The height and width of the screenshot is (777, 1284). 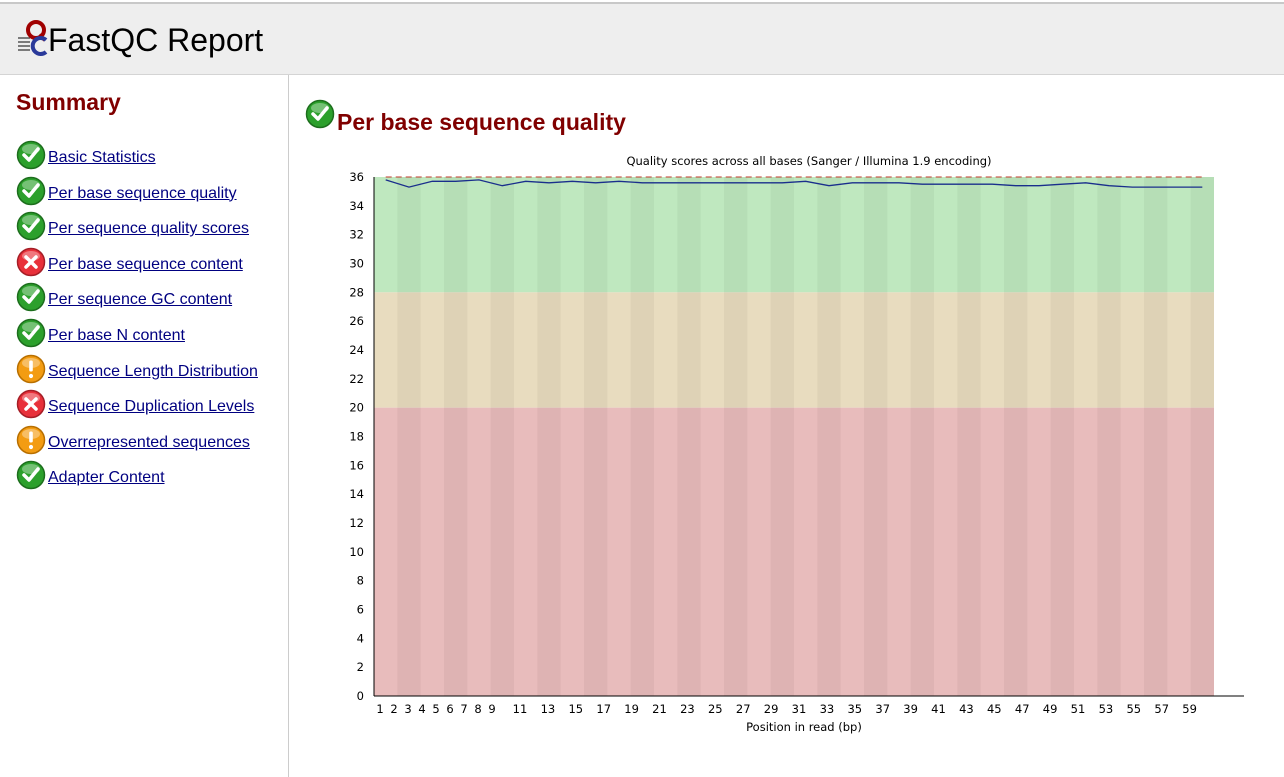 I want to click on y-tick-label: 36, so click(x=356, y=177).